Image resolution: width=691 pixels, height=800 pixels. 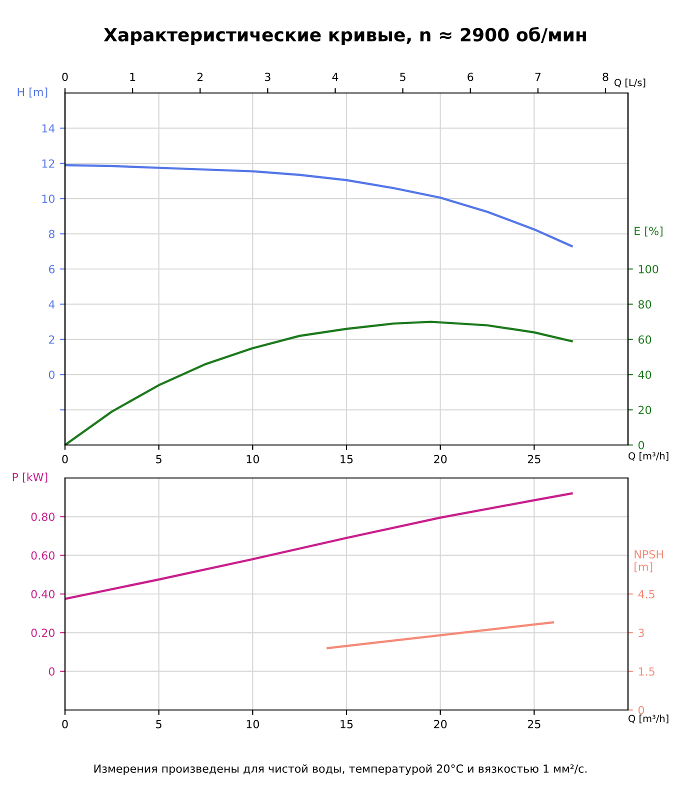 I want to click on y-tick-label: 0.60, so click(x=43, y=555).